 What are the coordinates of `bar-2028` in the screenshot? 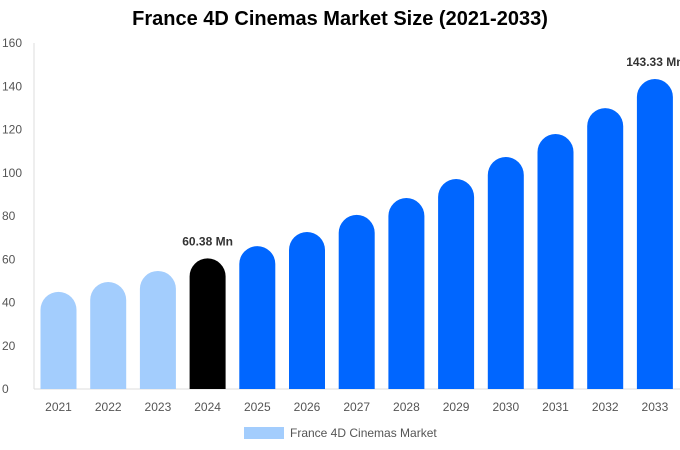 It's located at (406, 293).